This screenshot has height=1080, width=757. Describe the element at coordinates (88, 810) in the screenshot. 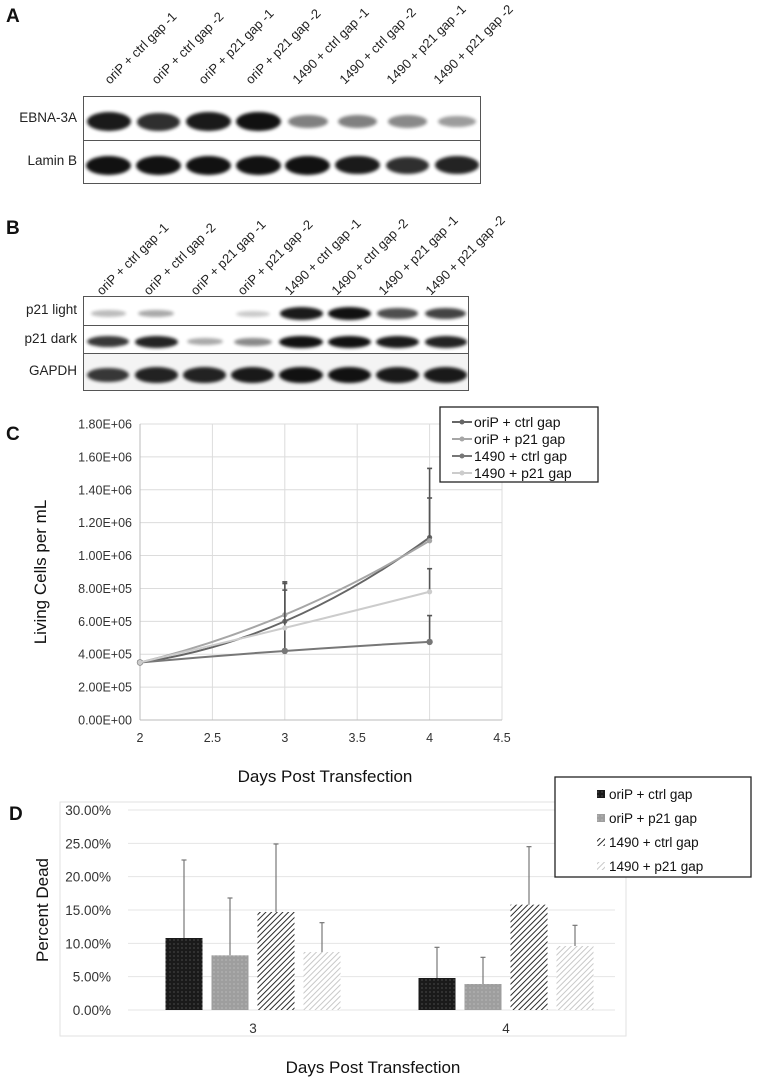

I see `y-tick-label: 30.00%` at that location.